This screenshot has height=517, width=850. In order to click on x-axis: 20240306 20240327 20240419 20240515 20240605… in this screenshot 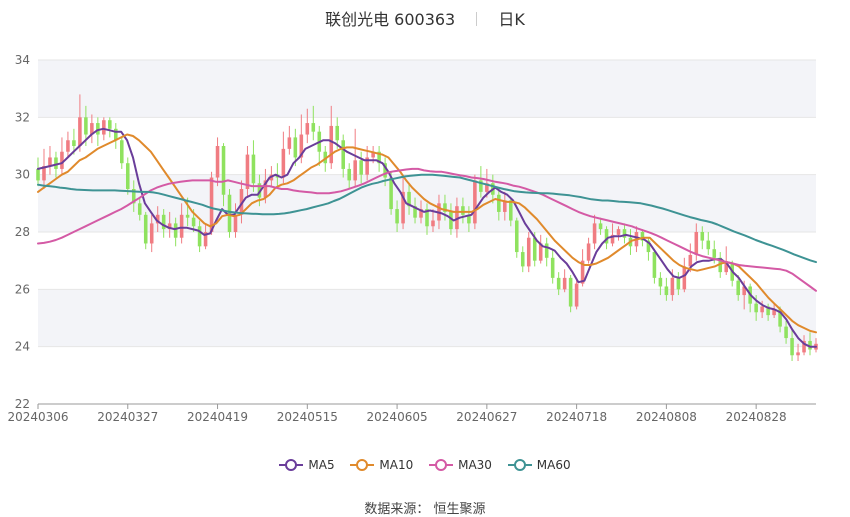, I will do `click(411, 413)`.